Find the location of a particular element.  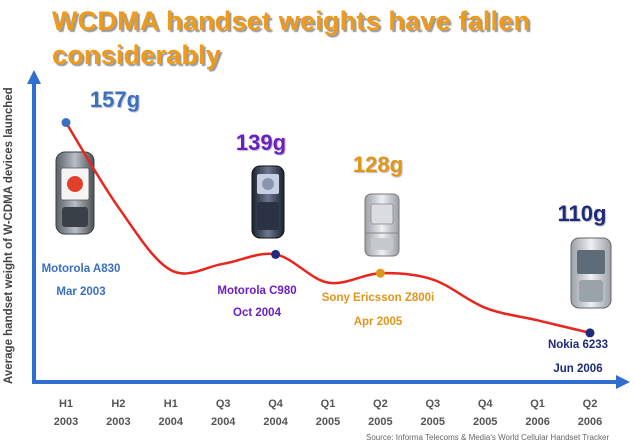

data-label-device: Motorola A830 is located at coordinates (81, 269).